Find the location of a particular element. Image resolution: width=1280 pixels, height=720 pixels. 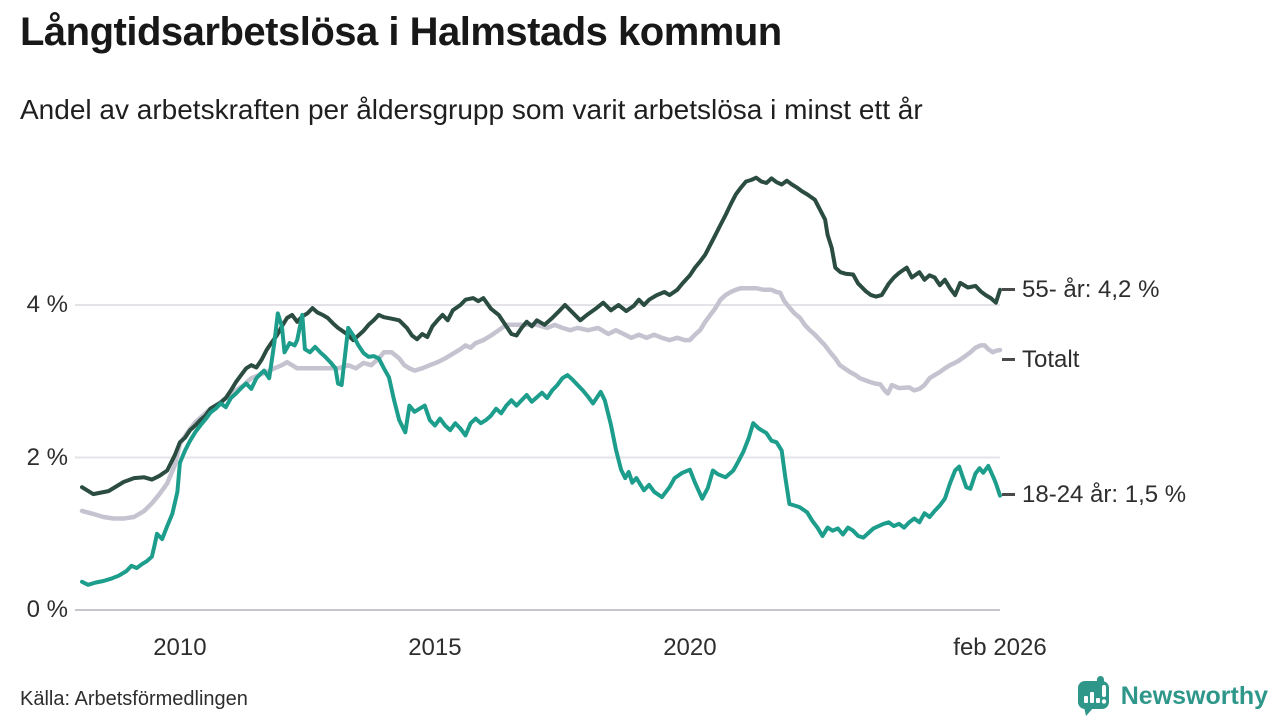

y-tick-label-4: 4 % is located at coordinates (47, 304).